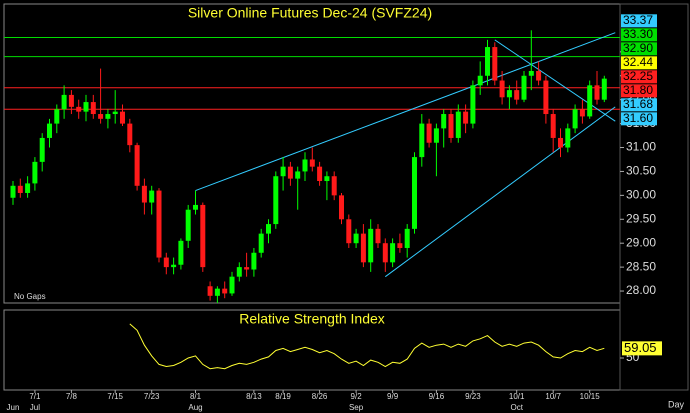  I want to click on price-marker-label: 31.80, so click(638, 90).